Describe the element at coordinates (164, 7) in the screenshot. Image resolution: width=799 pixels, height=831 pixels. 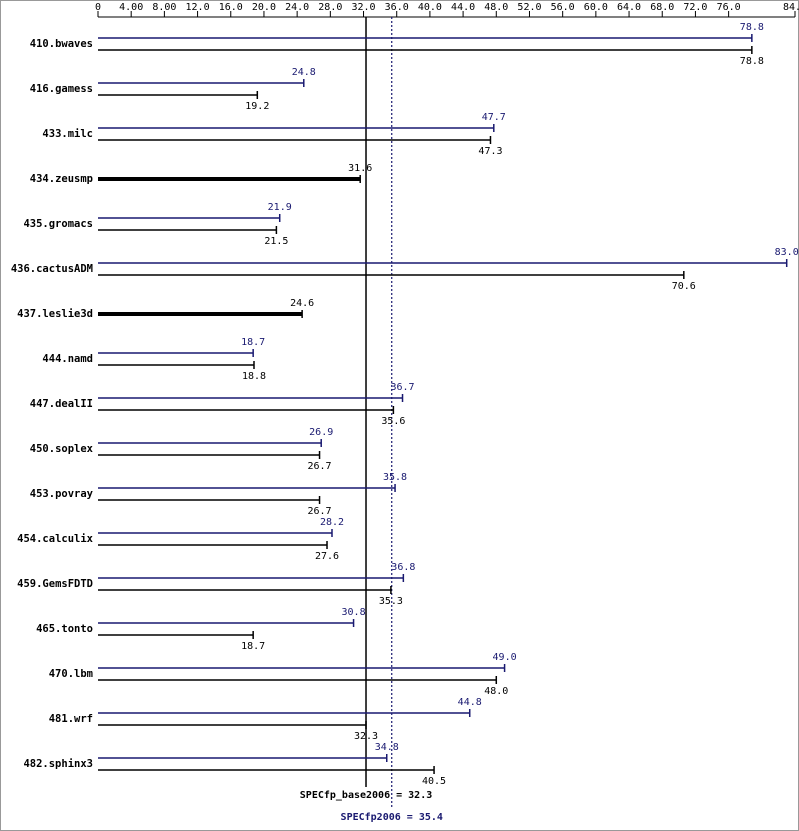
I see `x-tick-label: 8.00` at that location.